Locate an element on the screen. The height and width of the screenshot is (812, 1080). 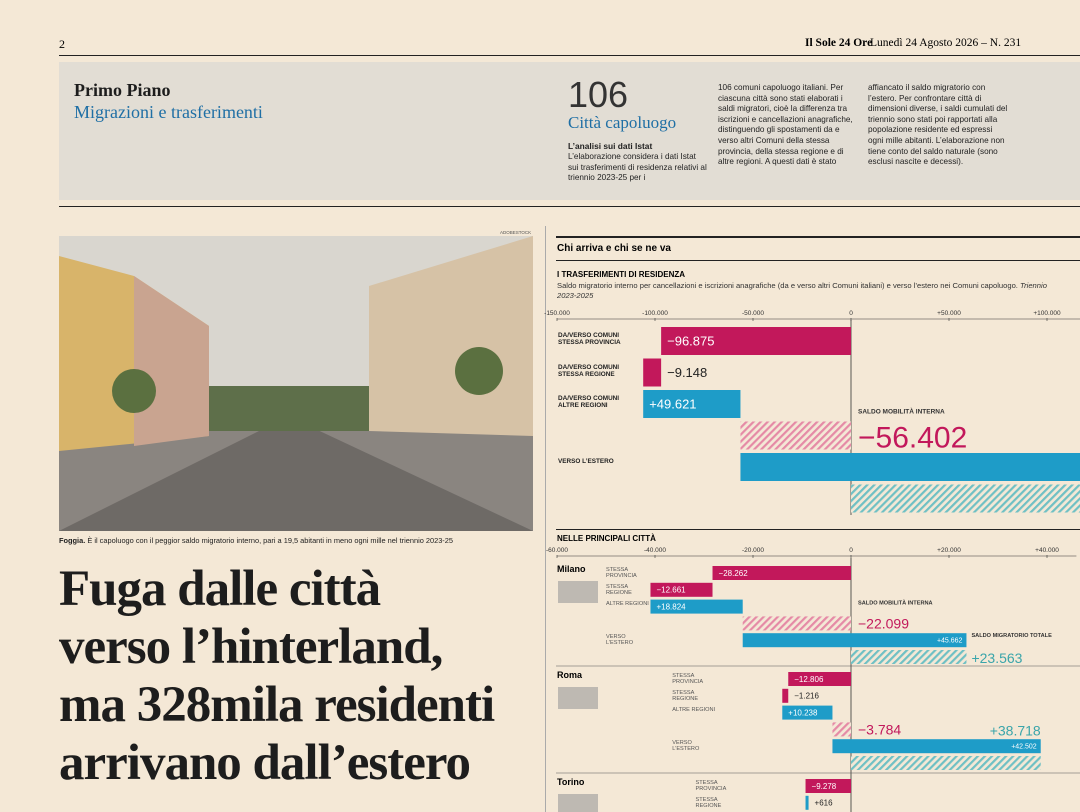
section-subtitle: Migrazioni e trasferimenti is located at coordinates (168, 112).